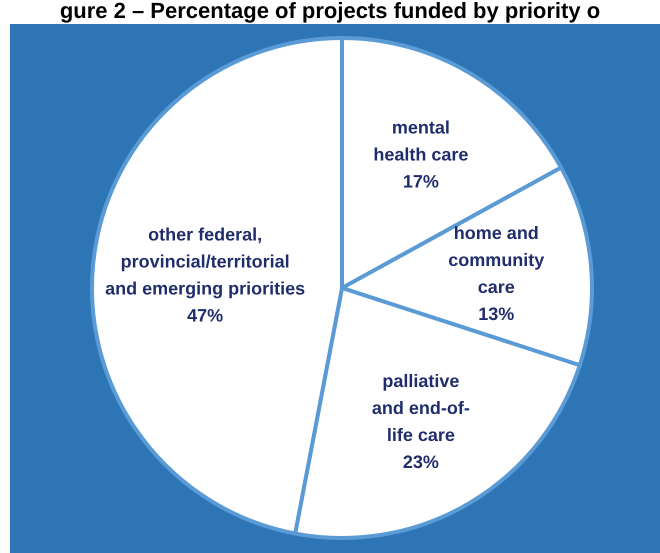 This screenshot has height=553, width=660. What do you see at coordinates (420, 182) in the screenshot?
I see `data-label: 17%` at bounding box center [420, 182].